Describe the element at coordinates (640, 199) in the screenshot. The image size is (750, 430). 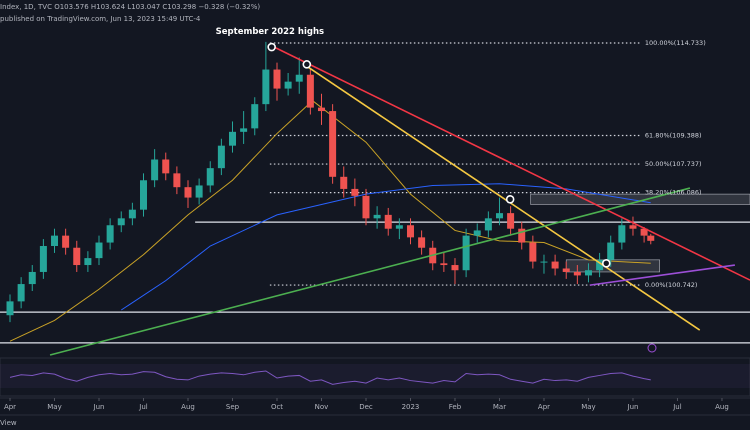
I see `zone` at that location.